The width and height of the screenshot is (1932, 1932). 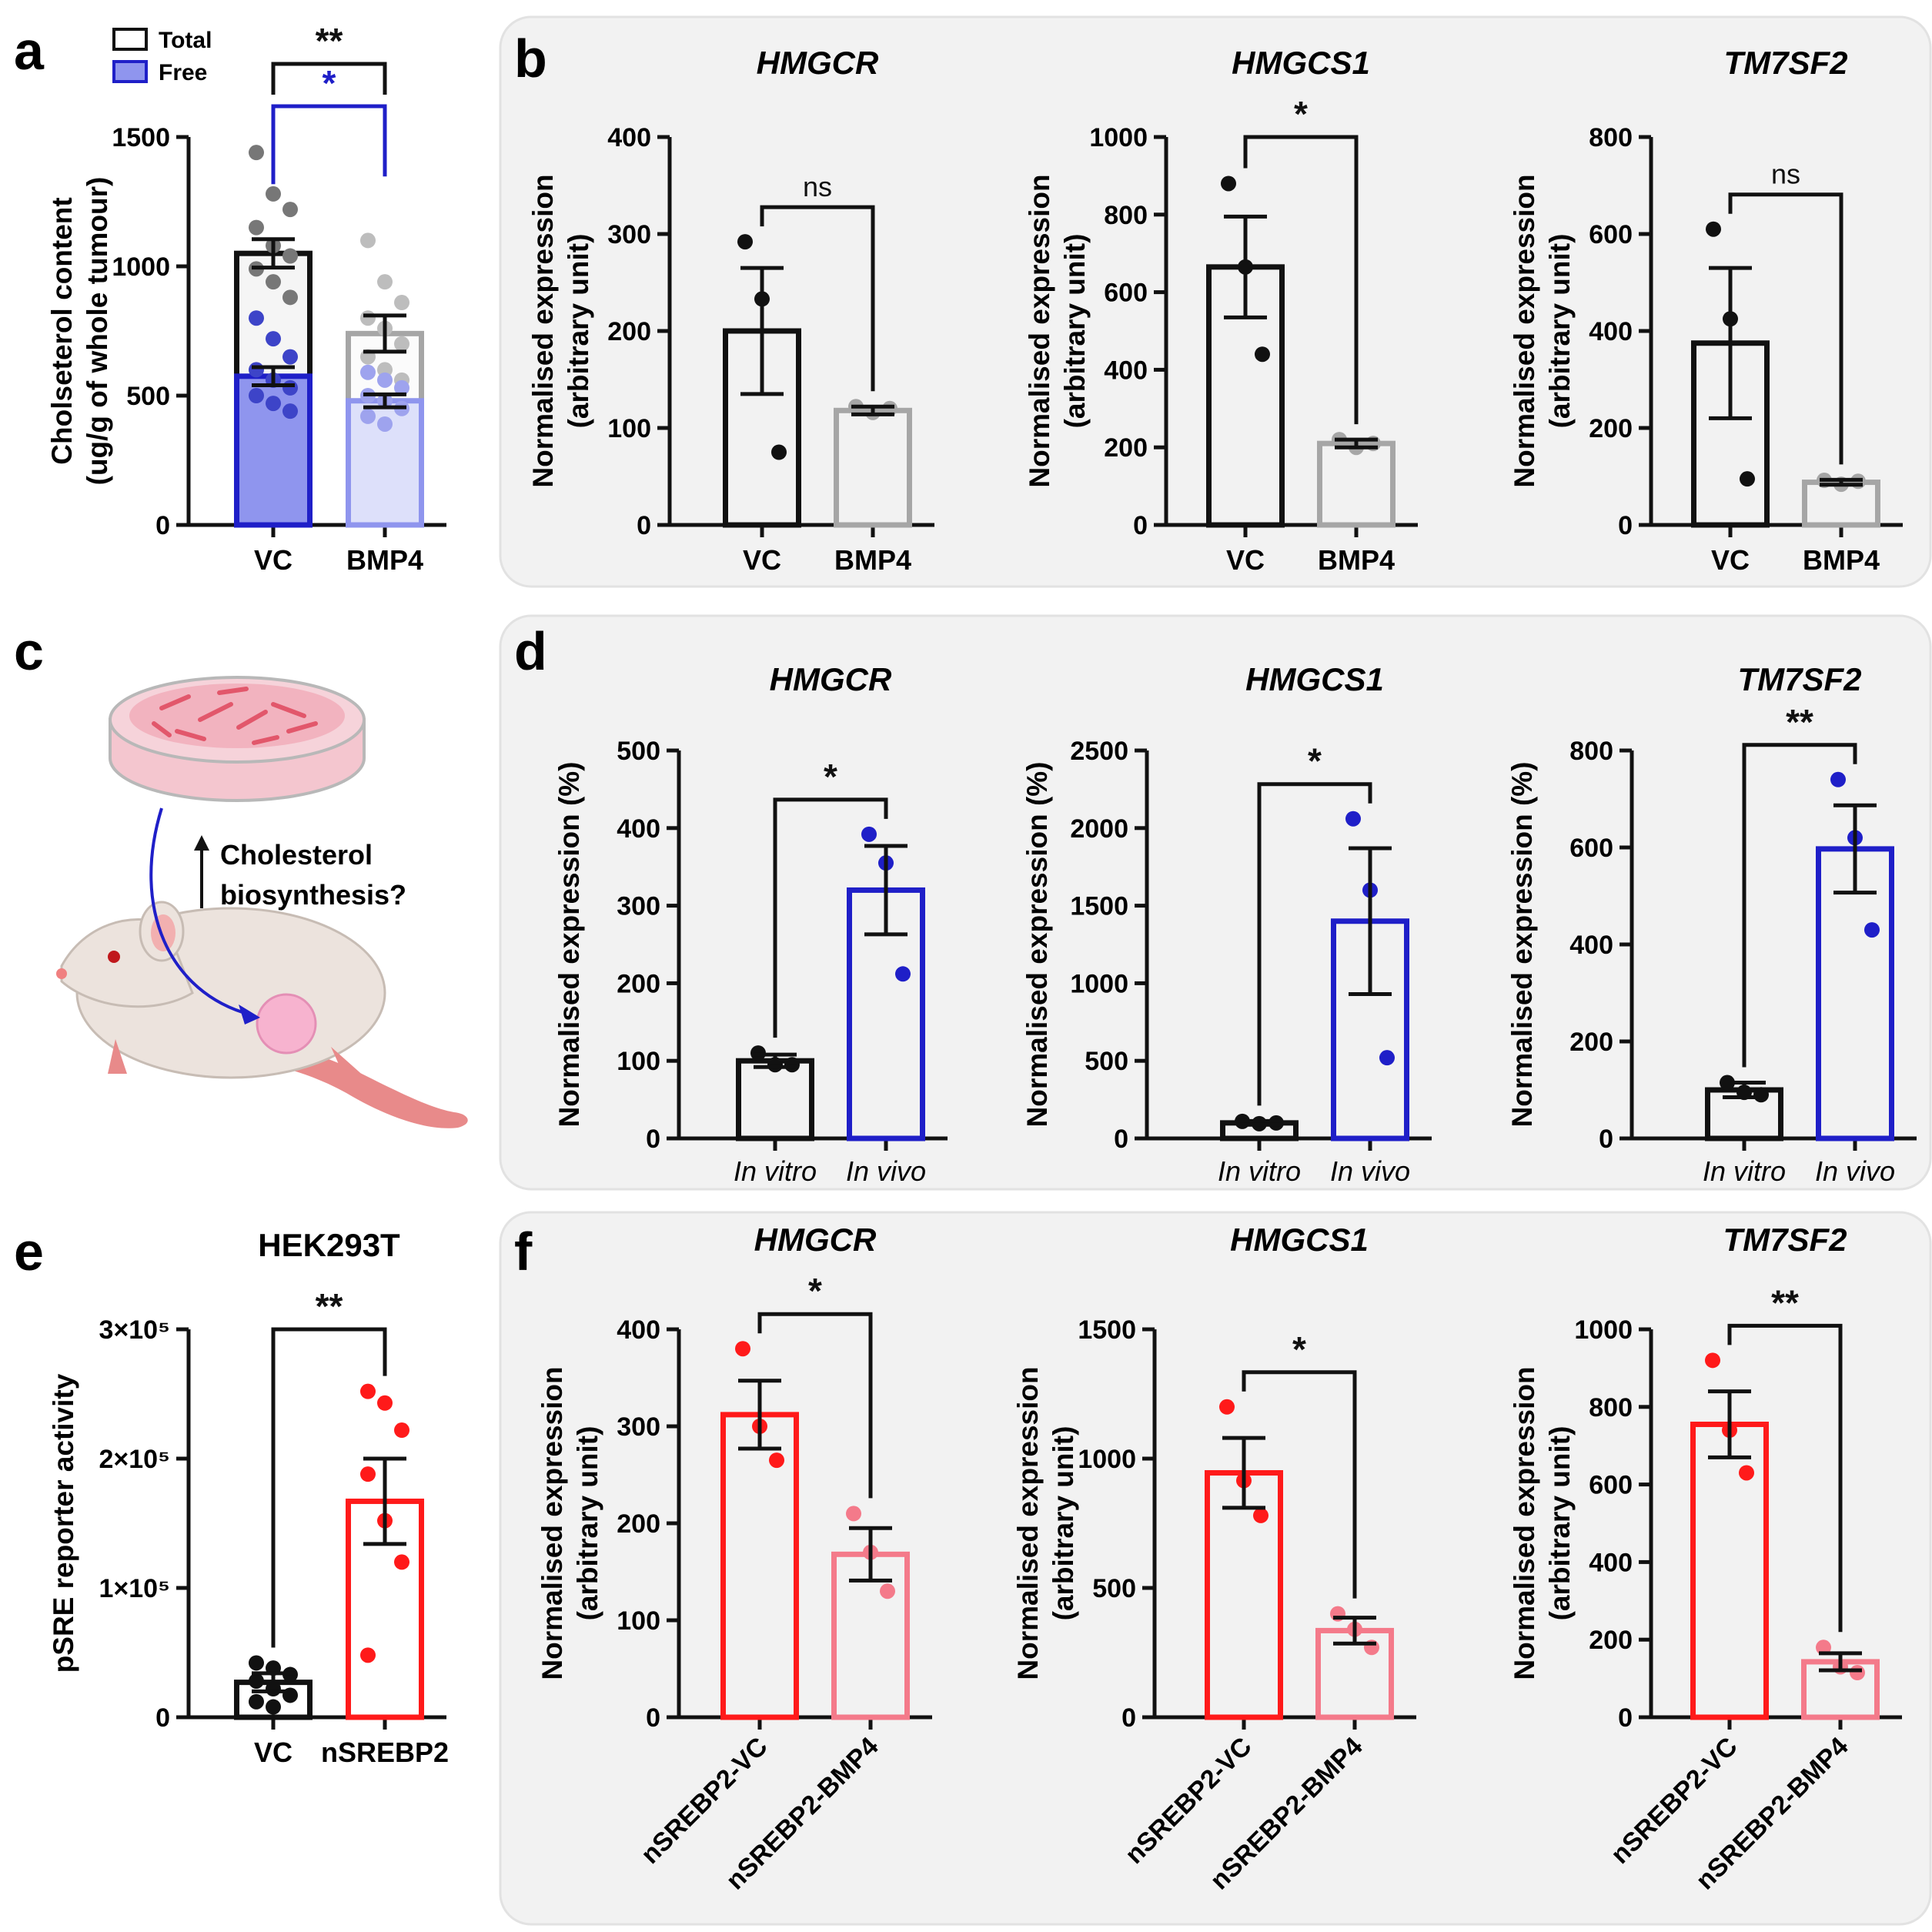 What do you see at coordinates (141, 137) in the screenshot?
I see `y-tick-label: 1500` at bounding box center [141, 137].